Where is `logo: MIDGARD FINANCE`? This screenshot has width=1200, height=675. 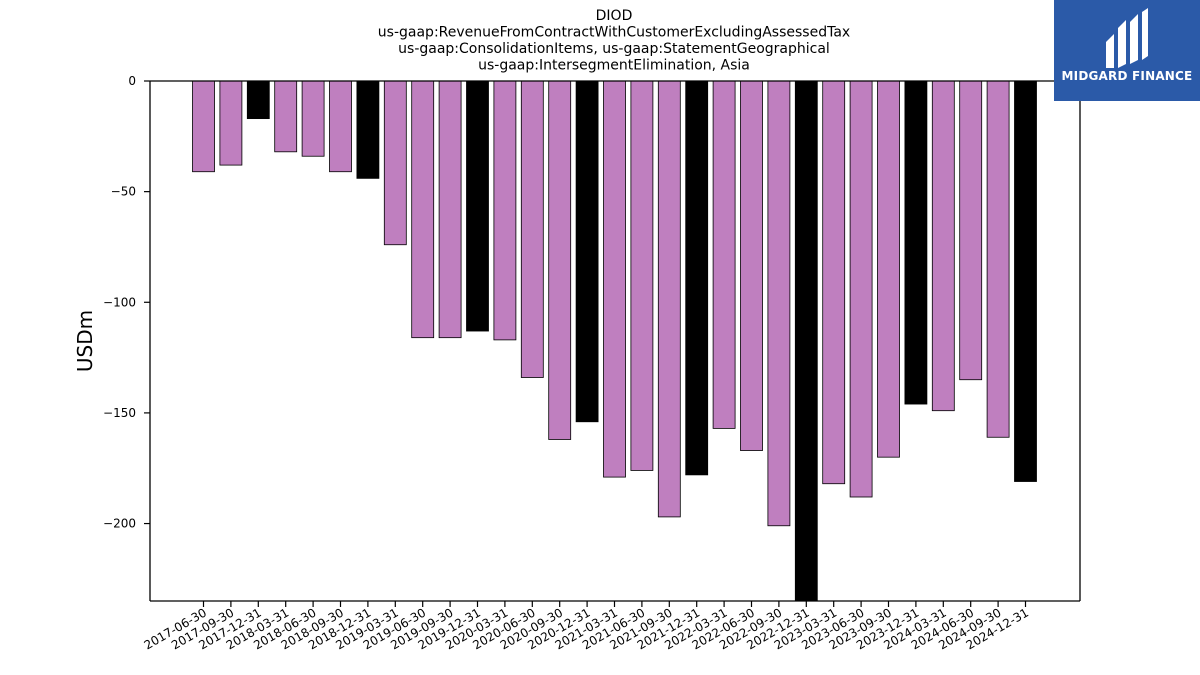
logo: MIDGARD FINANCE is located at coordinates (1127, 50).